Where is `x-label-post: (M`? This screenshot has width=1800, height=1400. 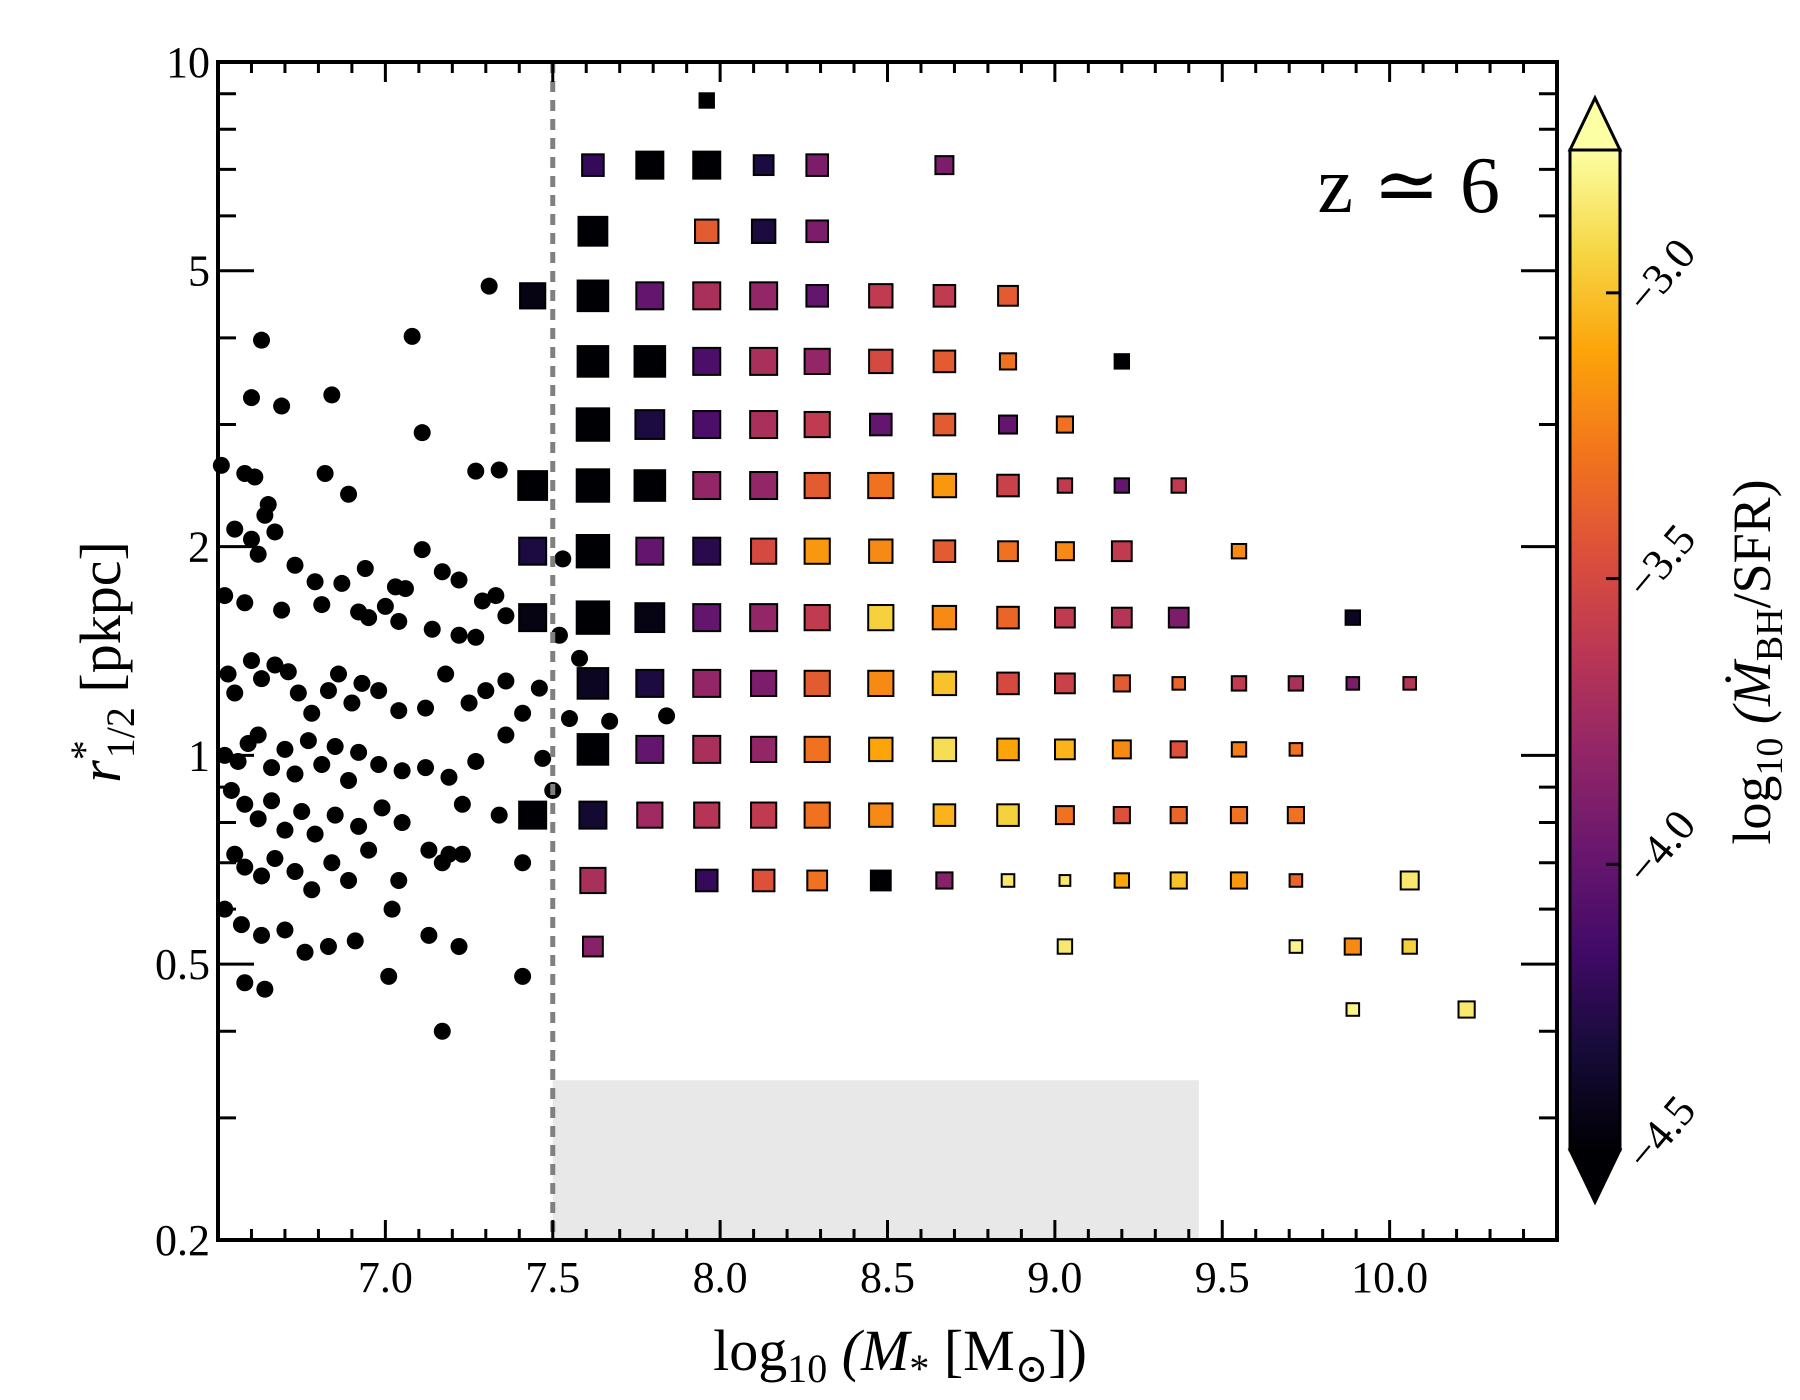
x-label-post: (M is located at coordinates (869, 1350).